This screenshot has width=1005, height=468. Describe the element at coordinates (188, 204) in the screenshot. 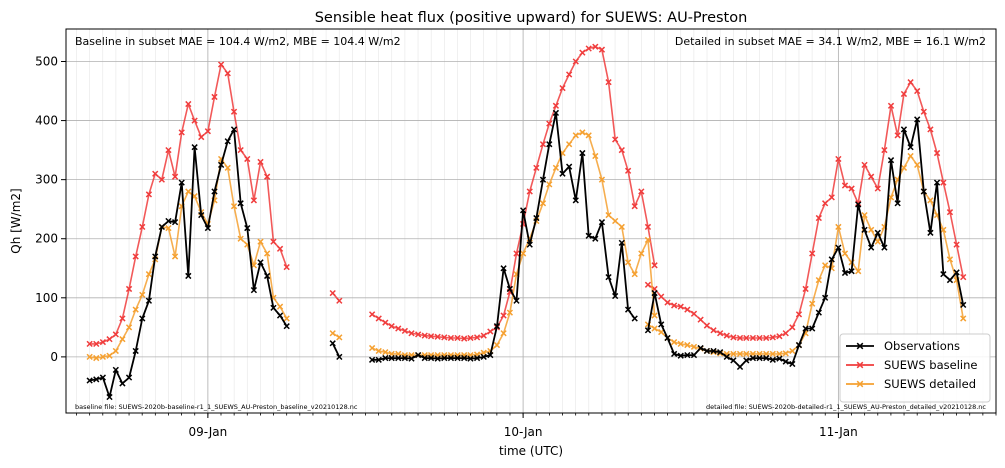

I see `series-line` at that location.